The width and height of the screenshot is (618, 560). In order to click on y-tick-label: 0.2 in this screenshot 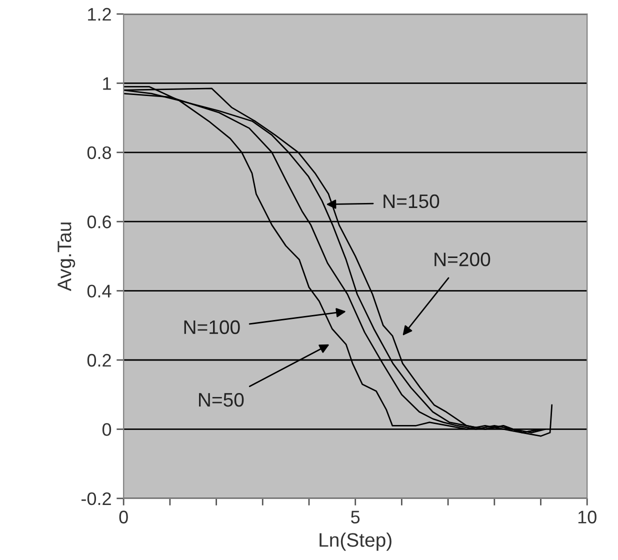, I will do `click(99, 360)`.